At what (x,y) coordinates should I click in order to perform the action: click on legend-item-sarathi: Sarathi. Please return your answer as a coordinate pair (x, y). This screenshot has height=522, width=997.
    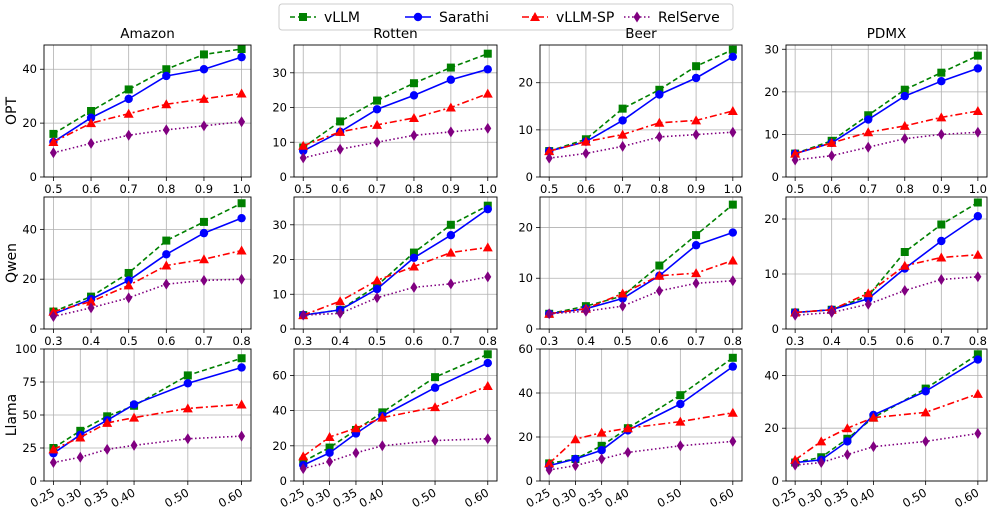
    Looking at the image, I should click on (447, 18).